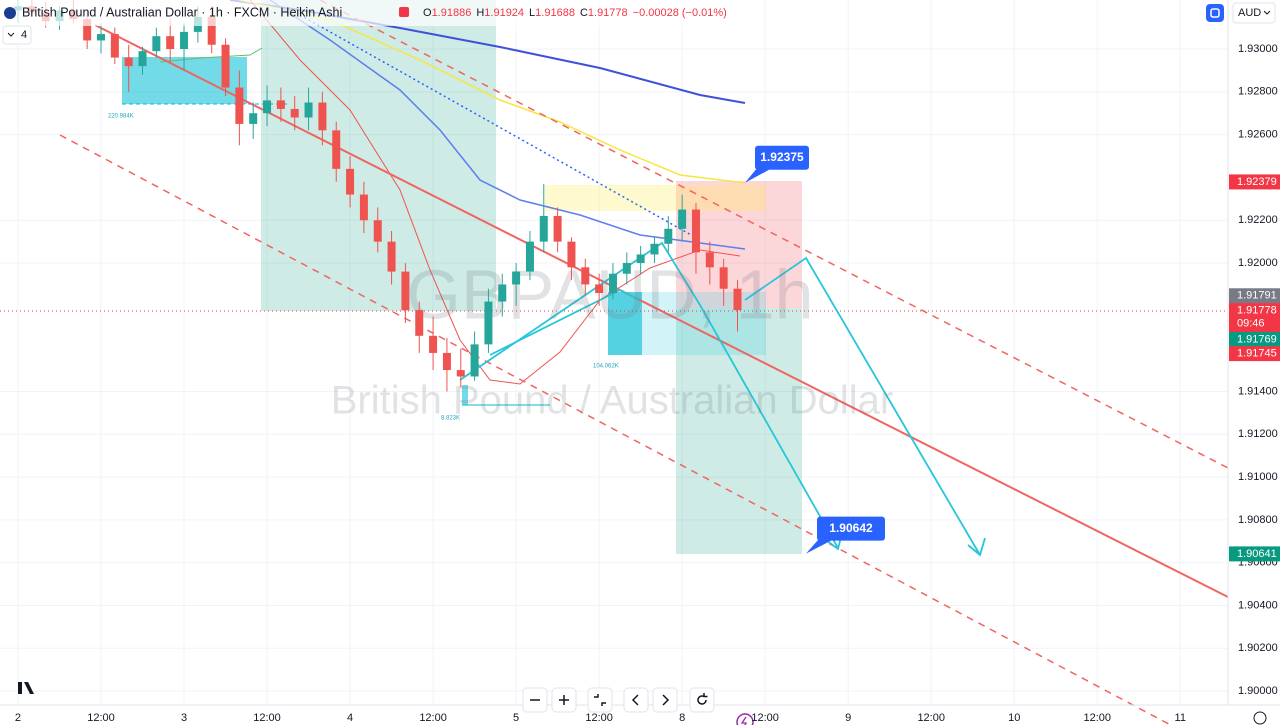  What do you see at coordinates (24, 35) in the screenshot?
I see `indicator-count: 4` at bounding box center [24, 35].